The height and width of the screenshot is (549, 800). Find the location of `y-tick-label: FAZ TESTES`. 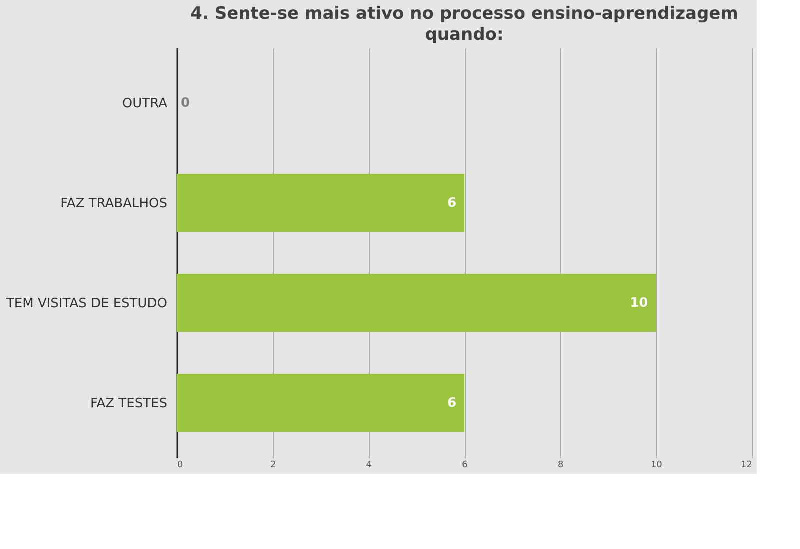

y-tick-label: FAZ TESTES is located at coordinates (129, 404).